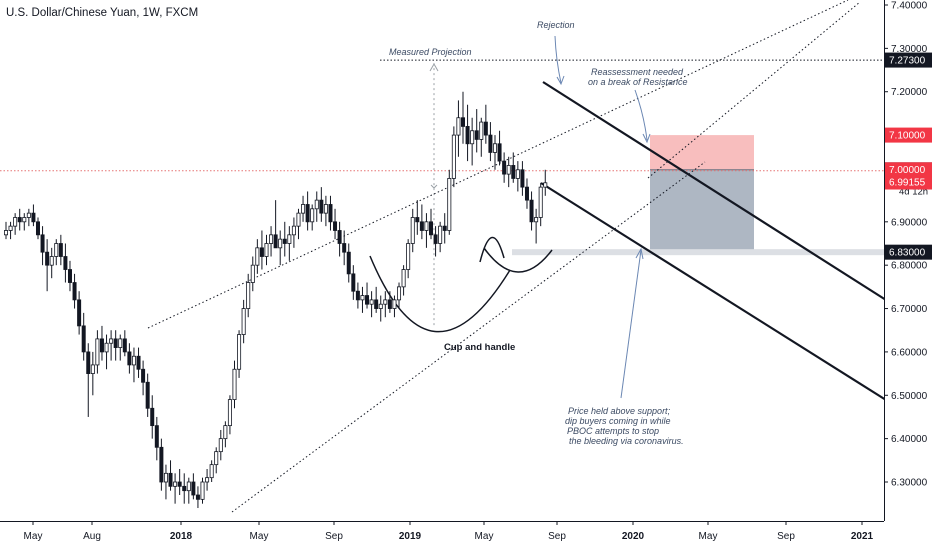 This screenshot has height=555, width=932. What do you see at coordinates (618, 421) in the screenshot?
I see `annotation-support-2: dip buyers coming in while` at bounding box center [618, 421].